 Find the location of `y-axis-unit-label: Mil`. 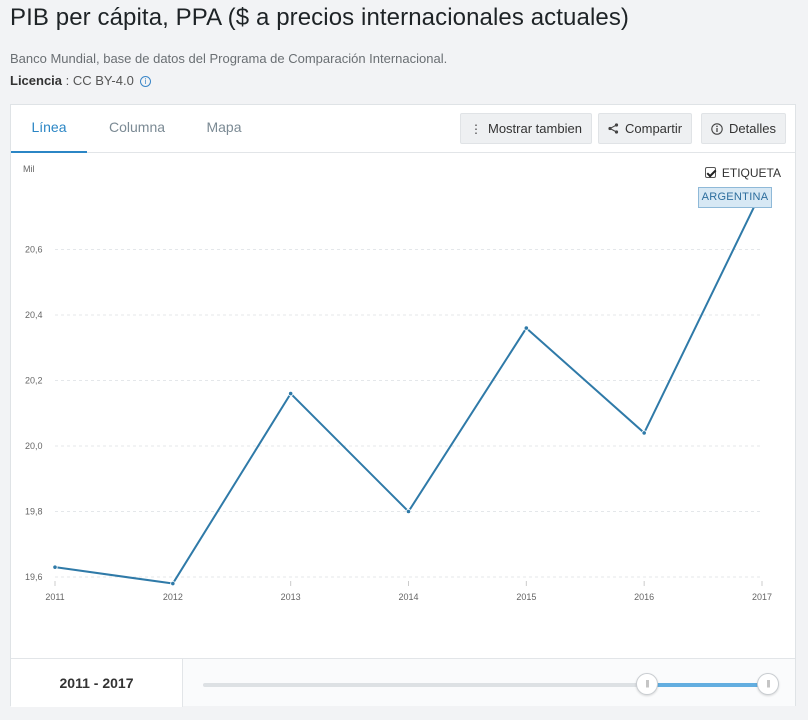

y-axis-unit-label: Mil is located at coordinates (29, 169).